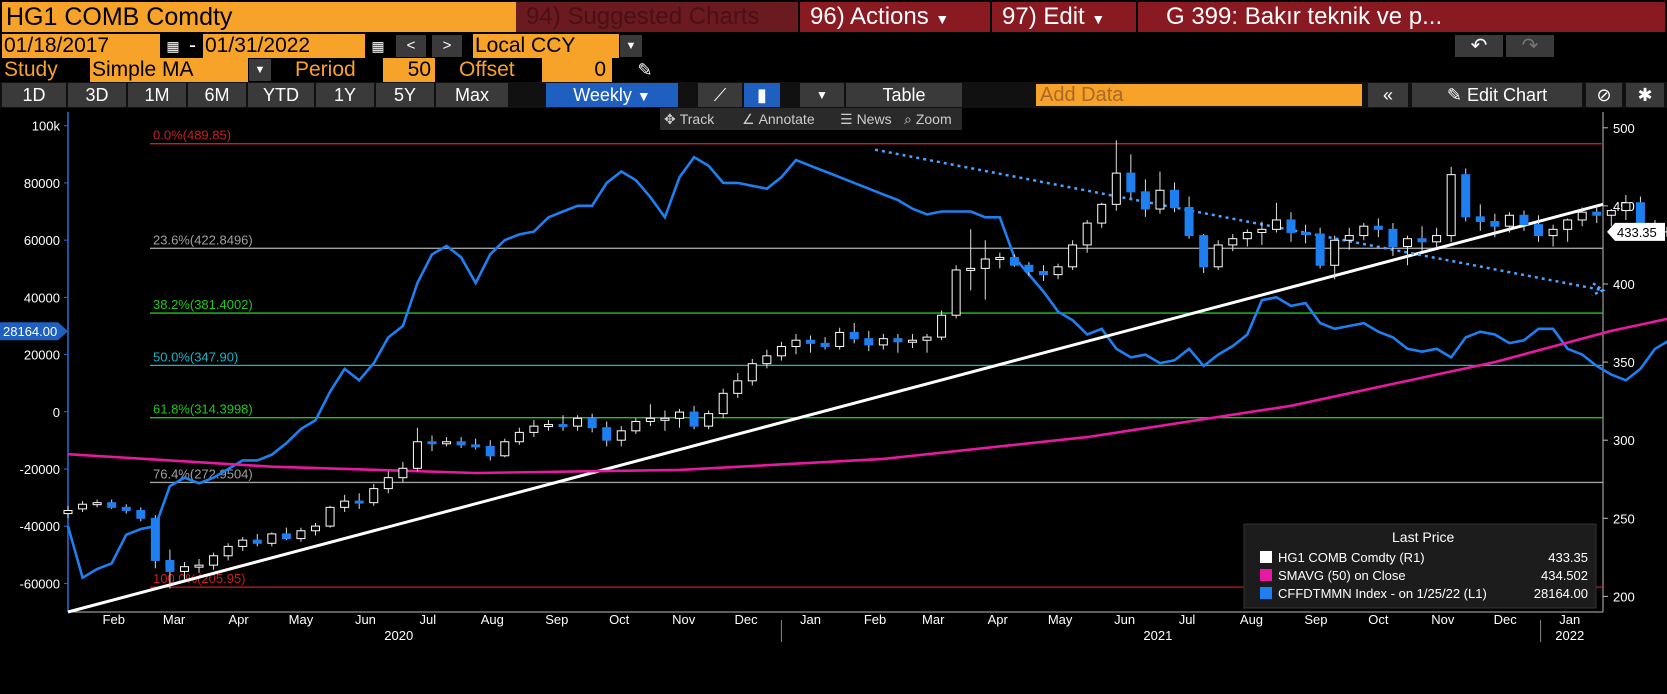 Image resolution: width=1667 pixels, height=694 pixels. Describe the element at coordinates (411, 46) in the screenshot. I see `prev-range-button: <` at that location.